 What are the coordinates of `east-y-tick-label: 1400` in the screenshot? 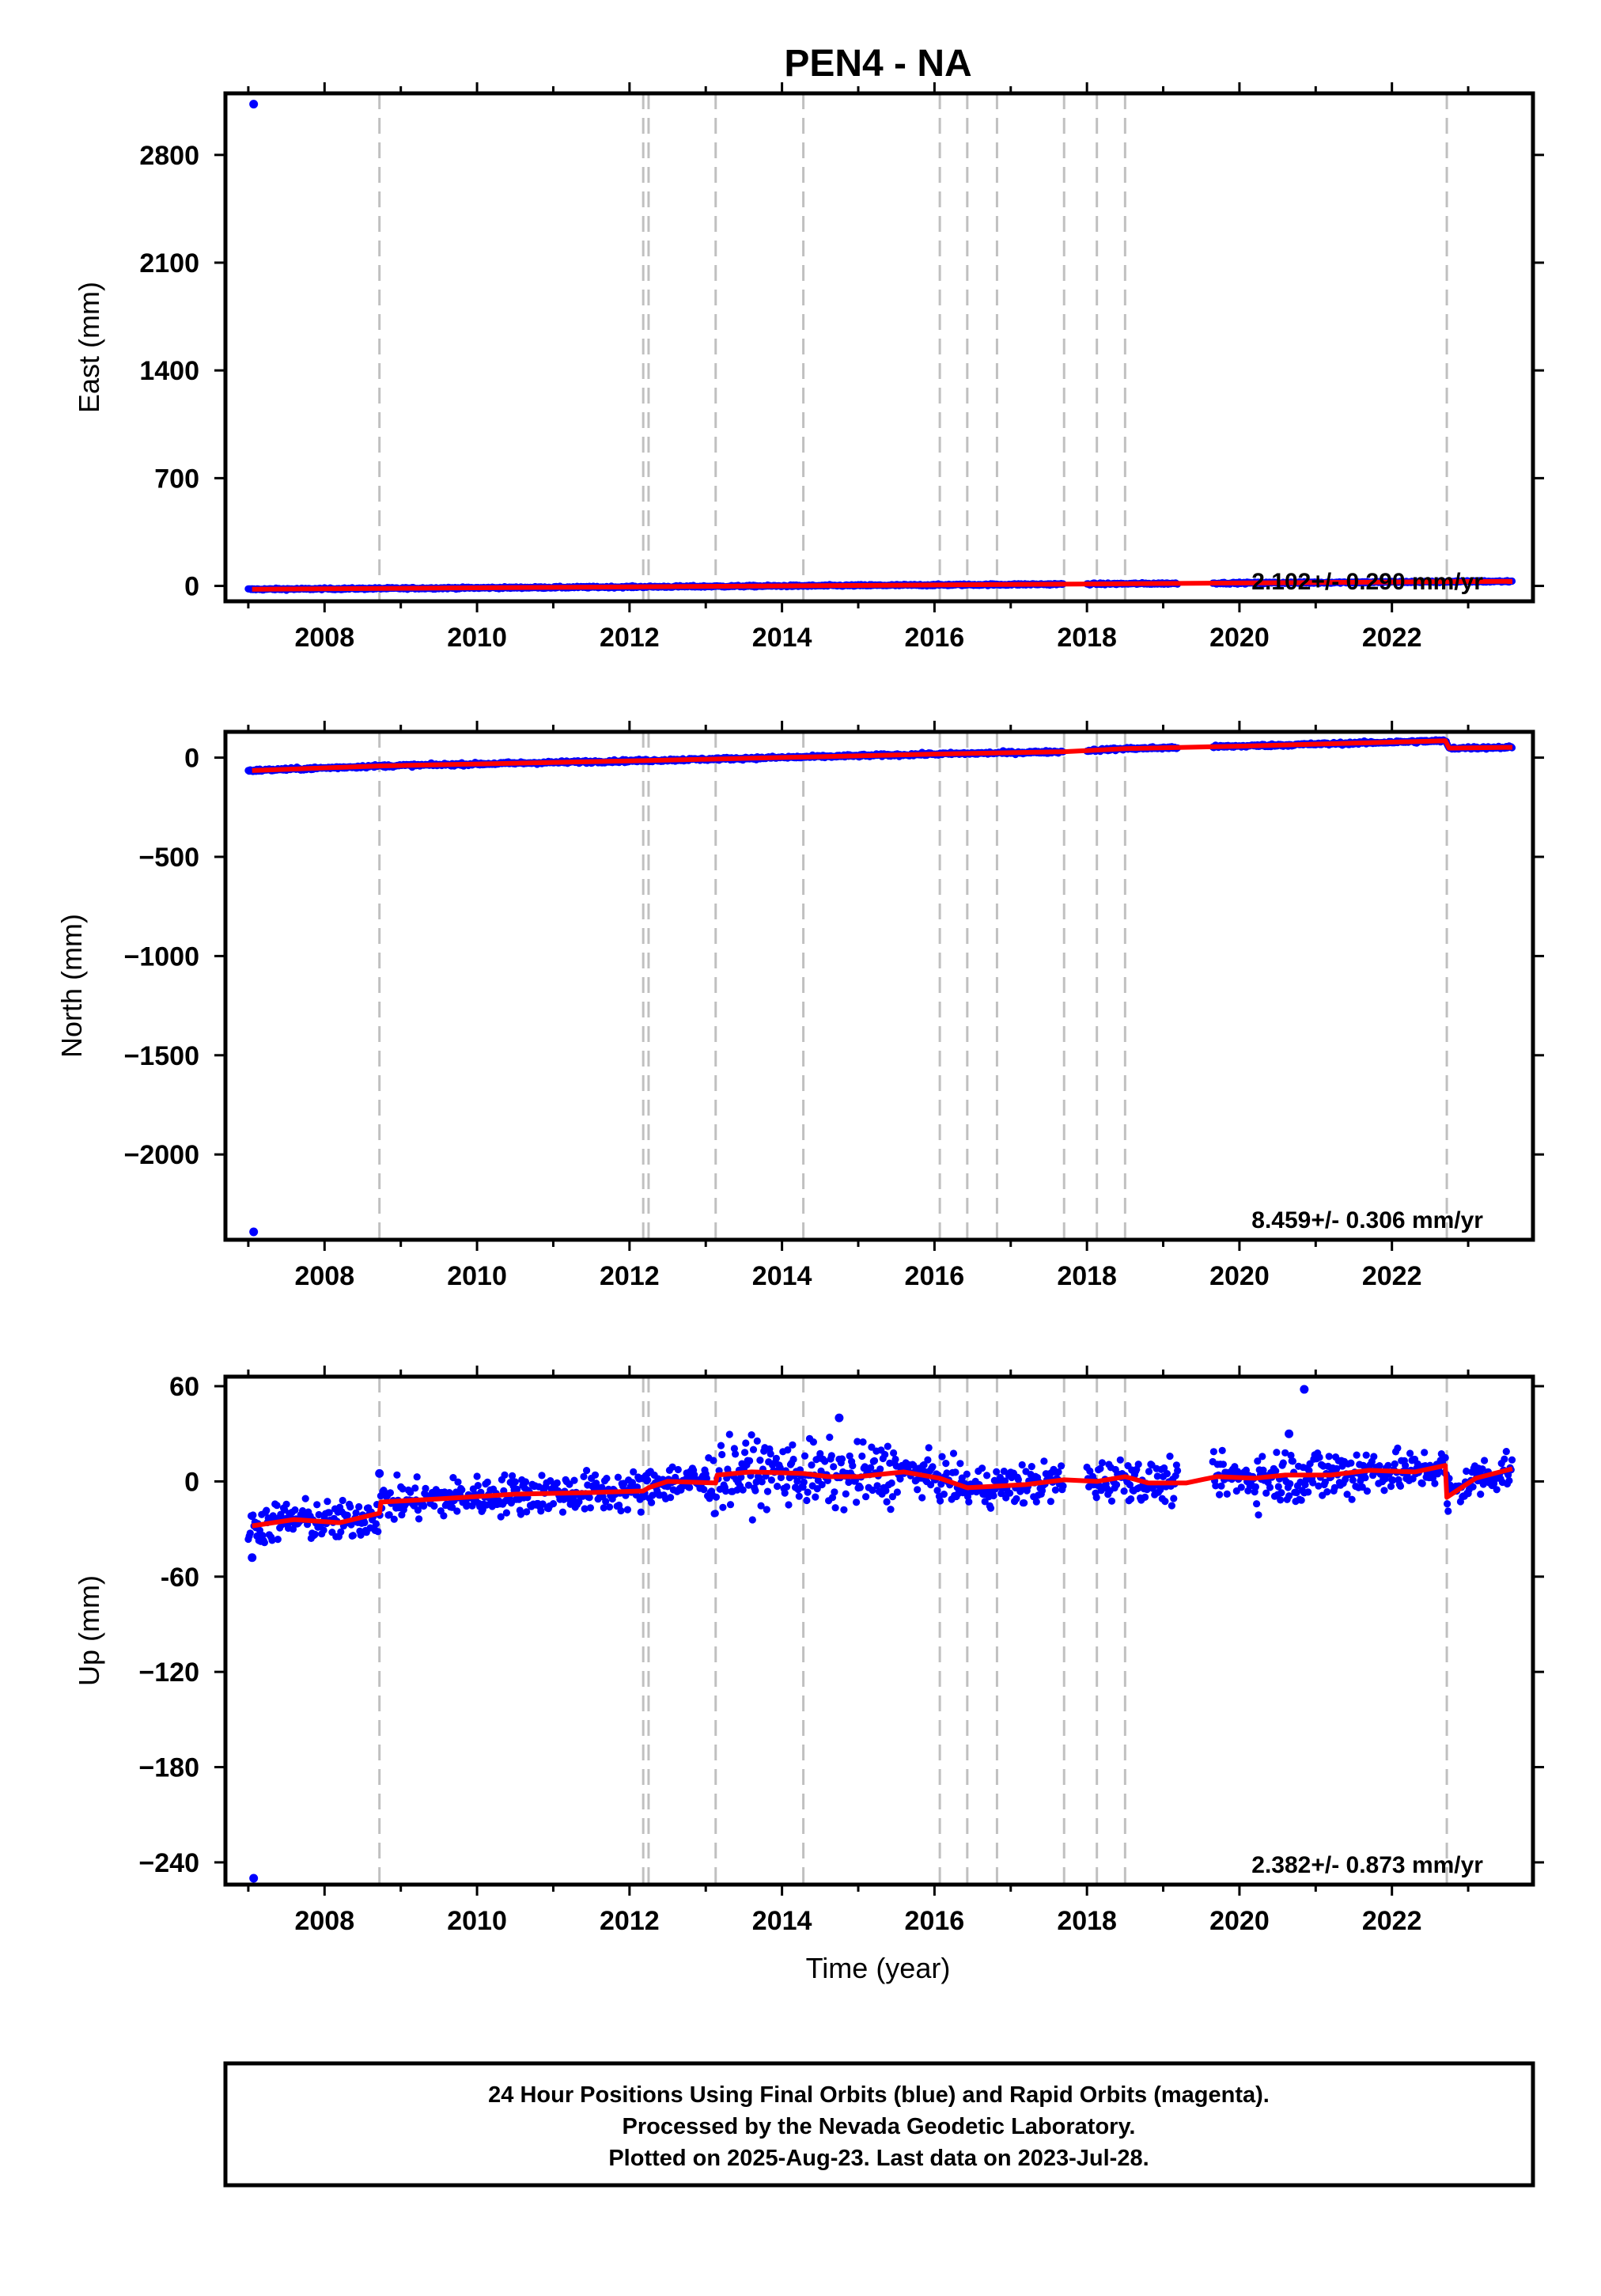 It's located at (169, 371).